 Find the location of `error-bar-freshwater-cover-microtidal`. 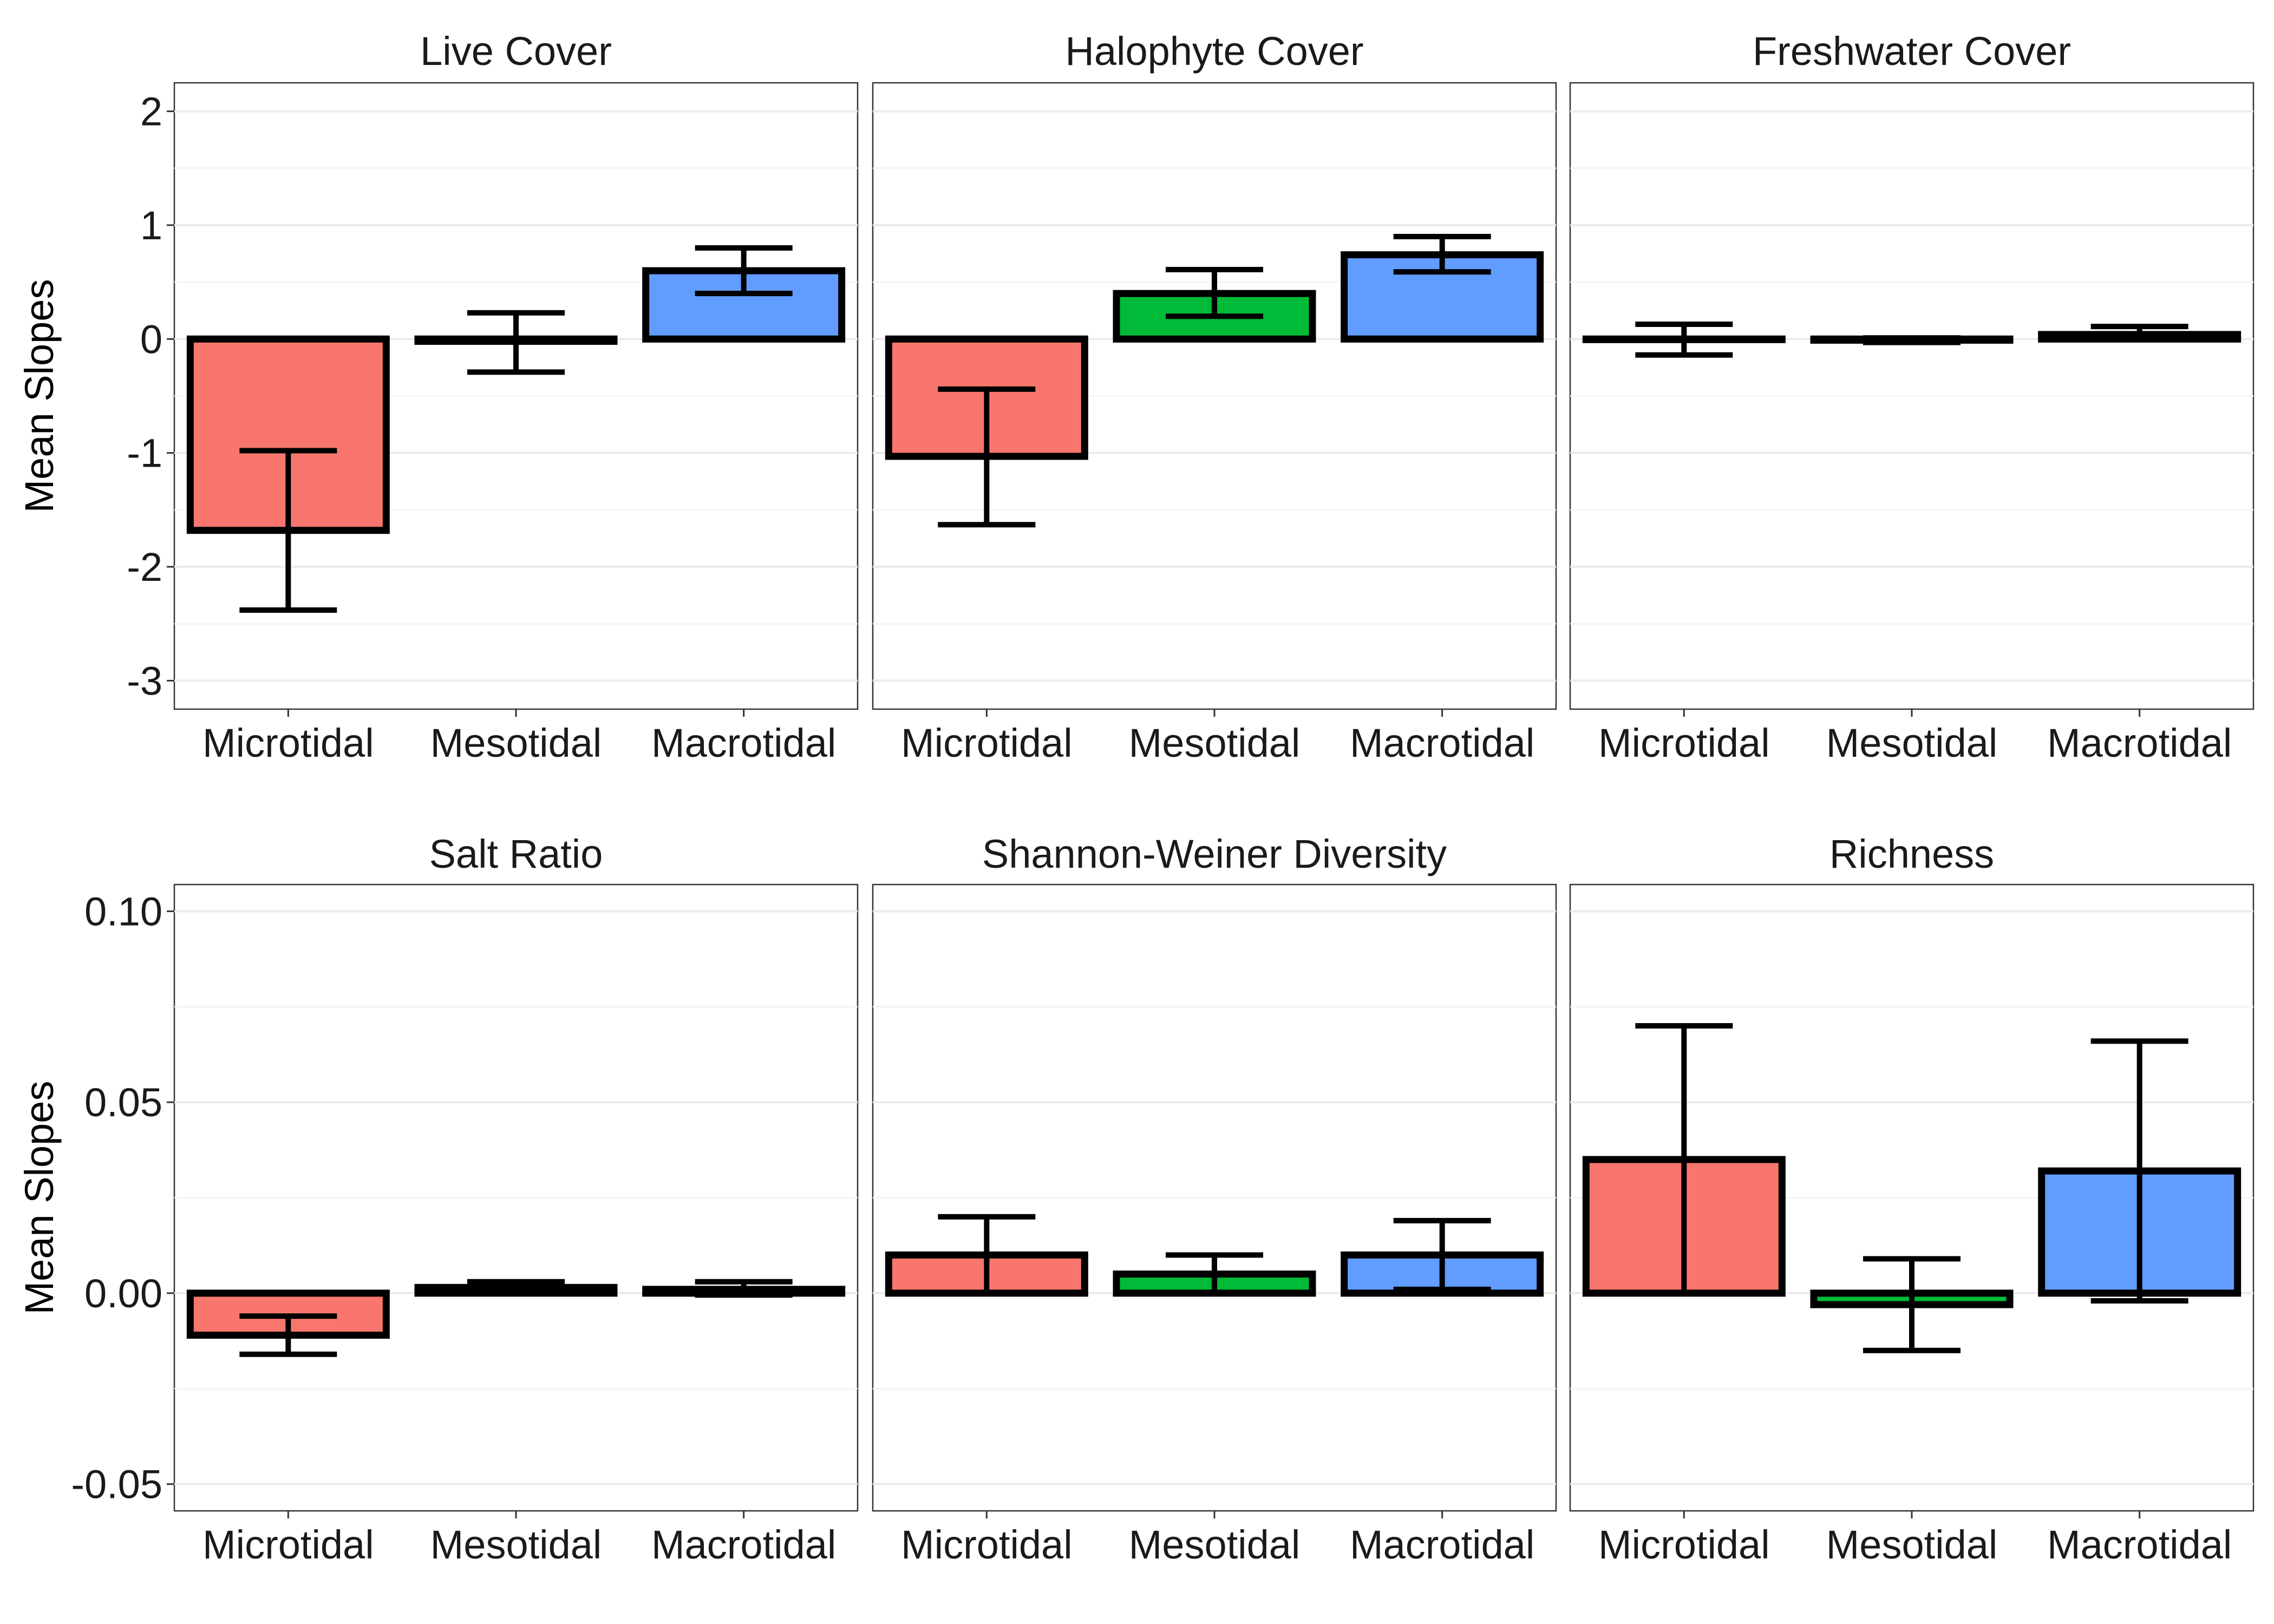

error-bar-freshwater-cover-microtidal is located at coordinates (1684, 339).